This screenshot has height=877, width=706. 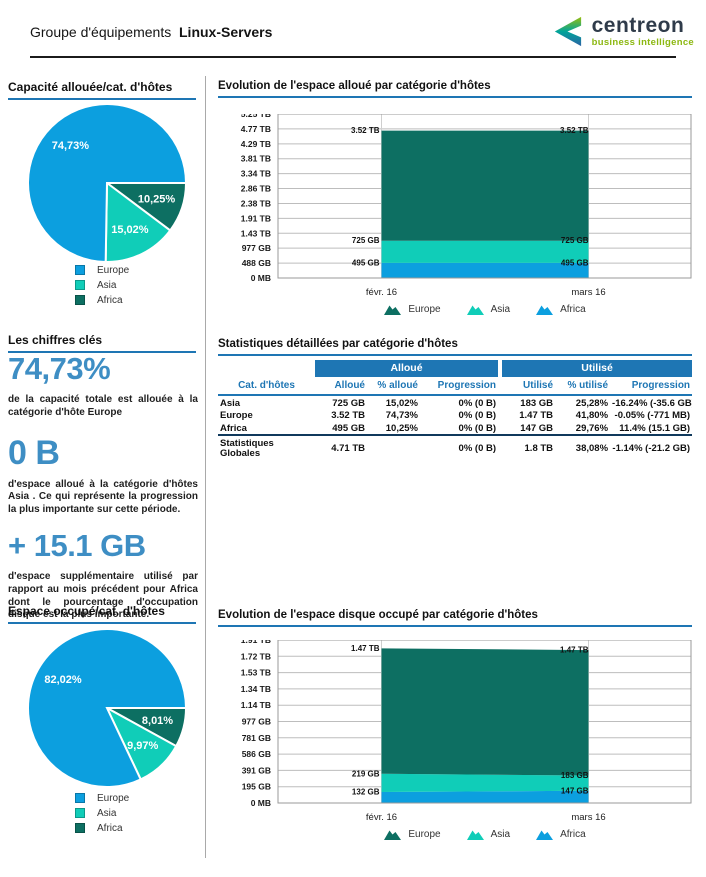 What do you see at coordinates (536, 415) in the screenshot?
I see `table-cell: 1.47 TB` at bounding box center [536, 415].